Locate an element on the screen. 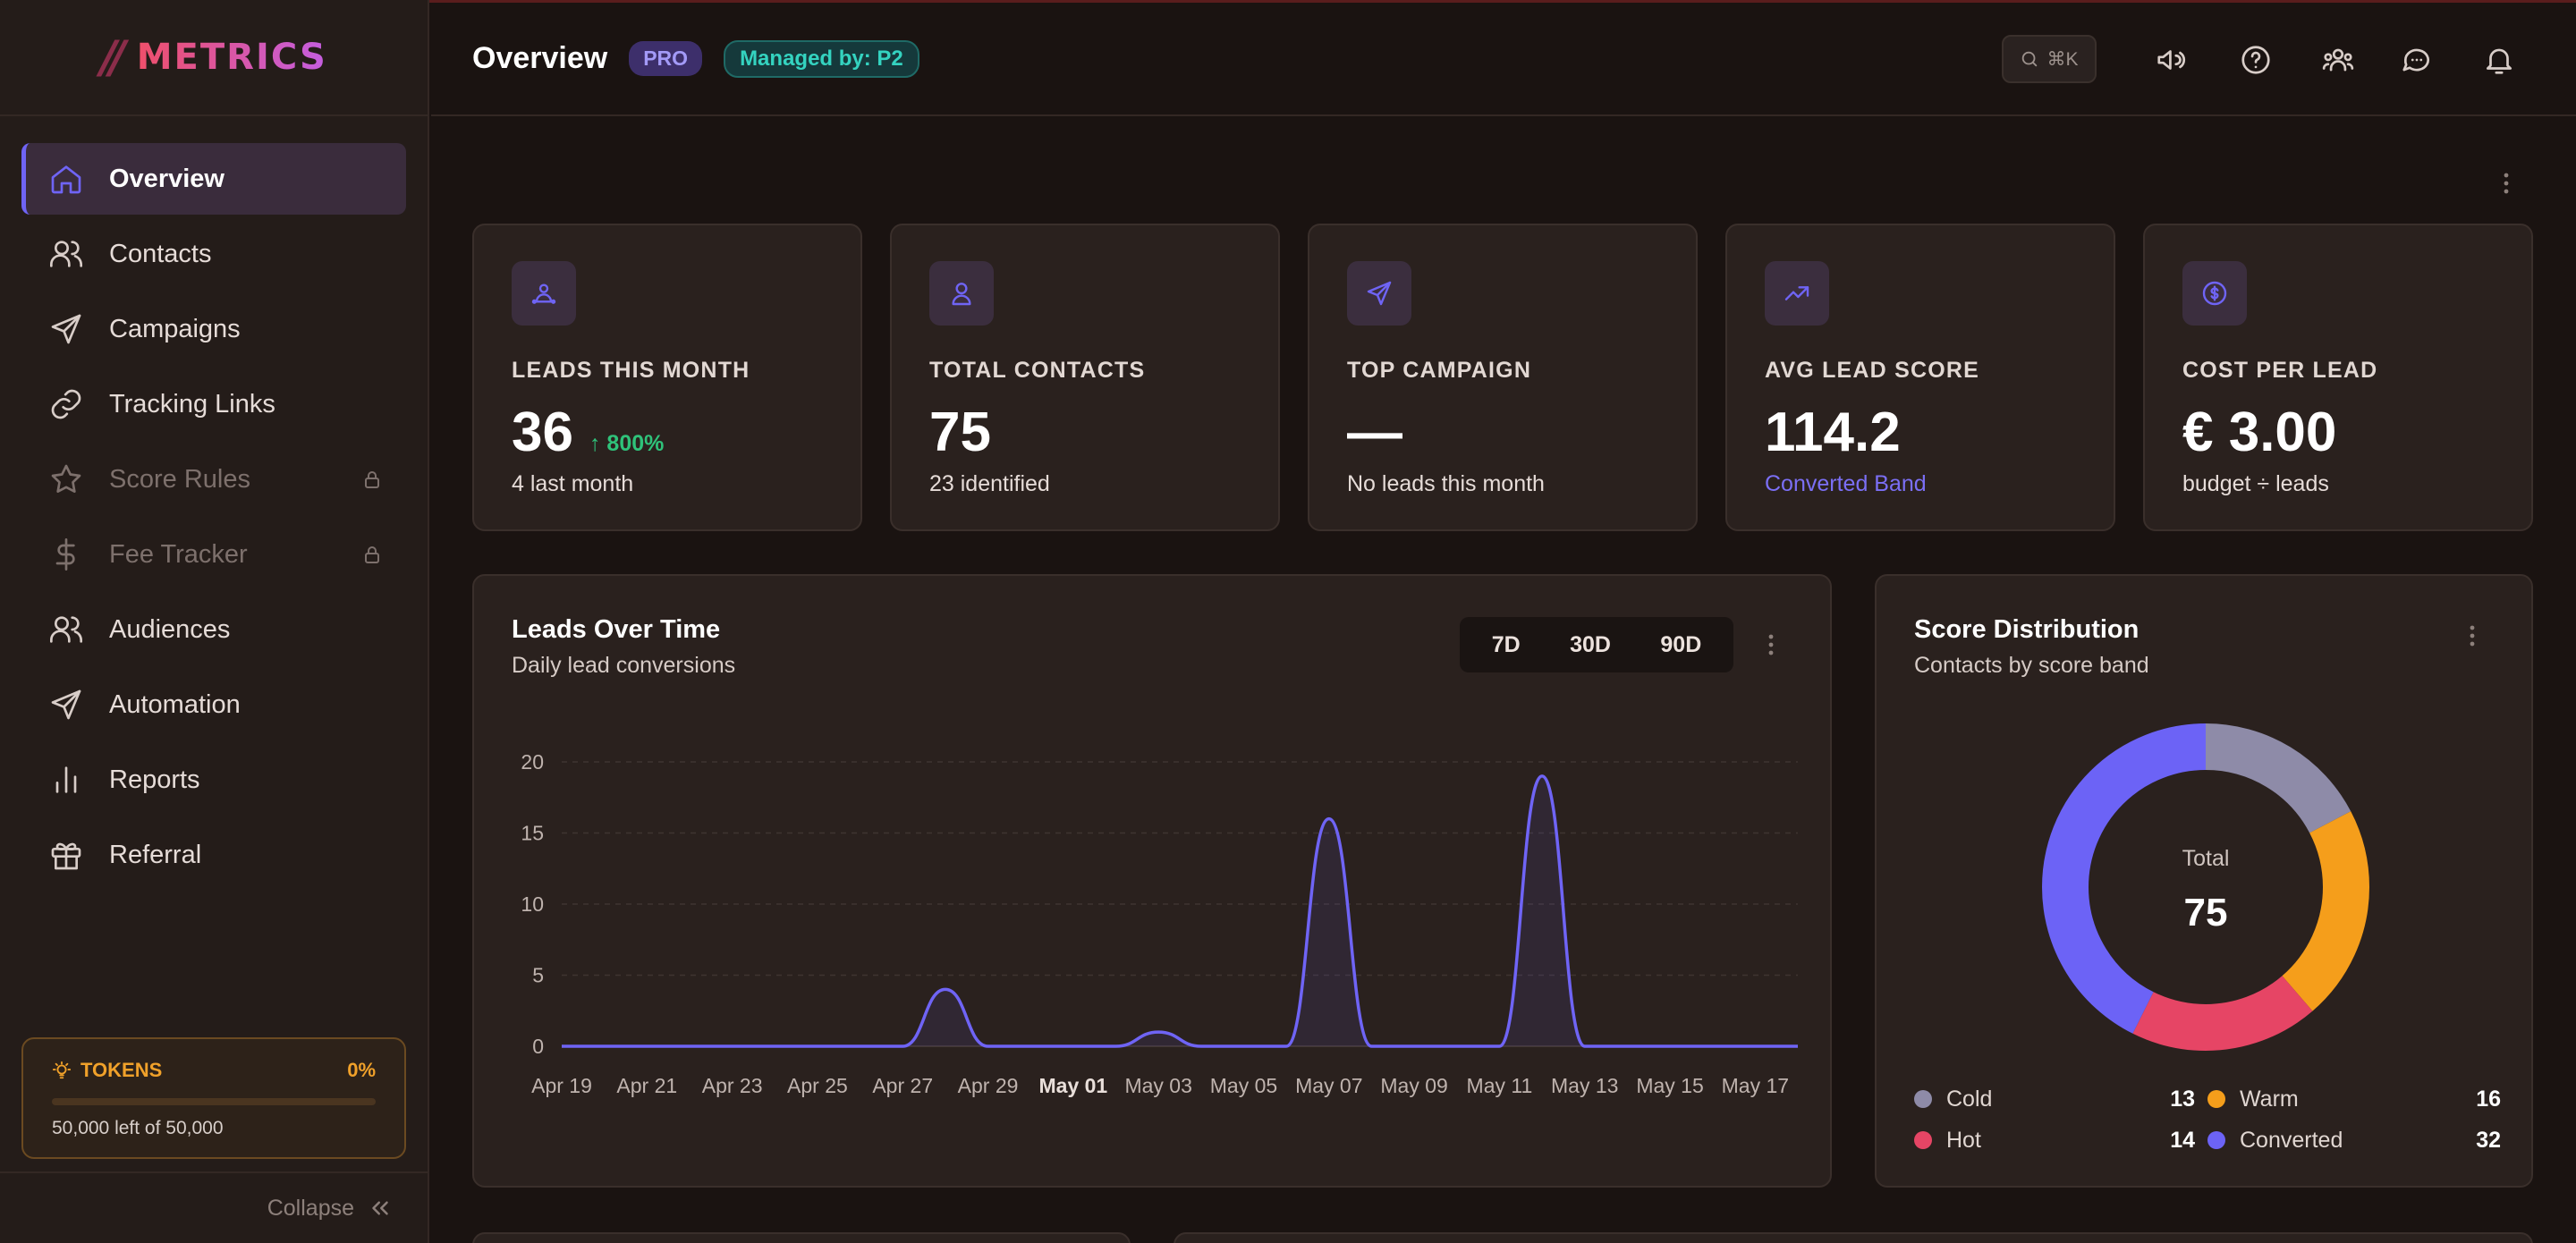 This screenshot has height=1243, width=2576. send-nav-icon-wrap is located at coordinates (66, 329).